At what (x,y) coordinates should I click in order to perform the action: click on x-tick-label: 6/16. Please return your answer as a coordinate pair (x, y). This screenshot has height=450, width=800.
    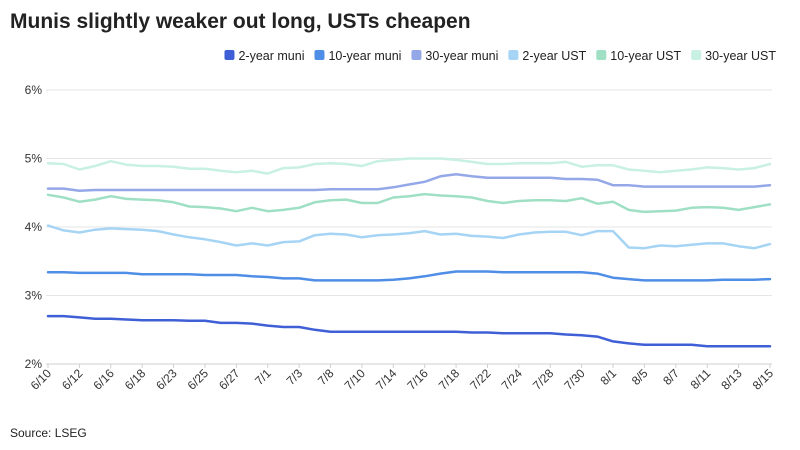
    Looking at the image, I should click on (103, 379).